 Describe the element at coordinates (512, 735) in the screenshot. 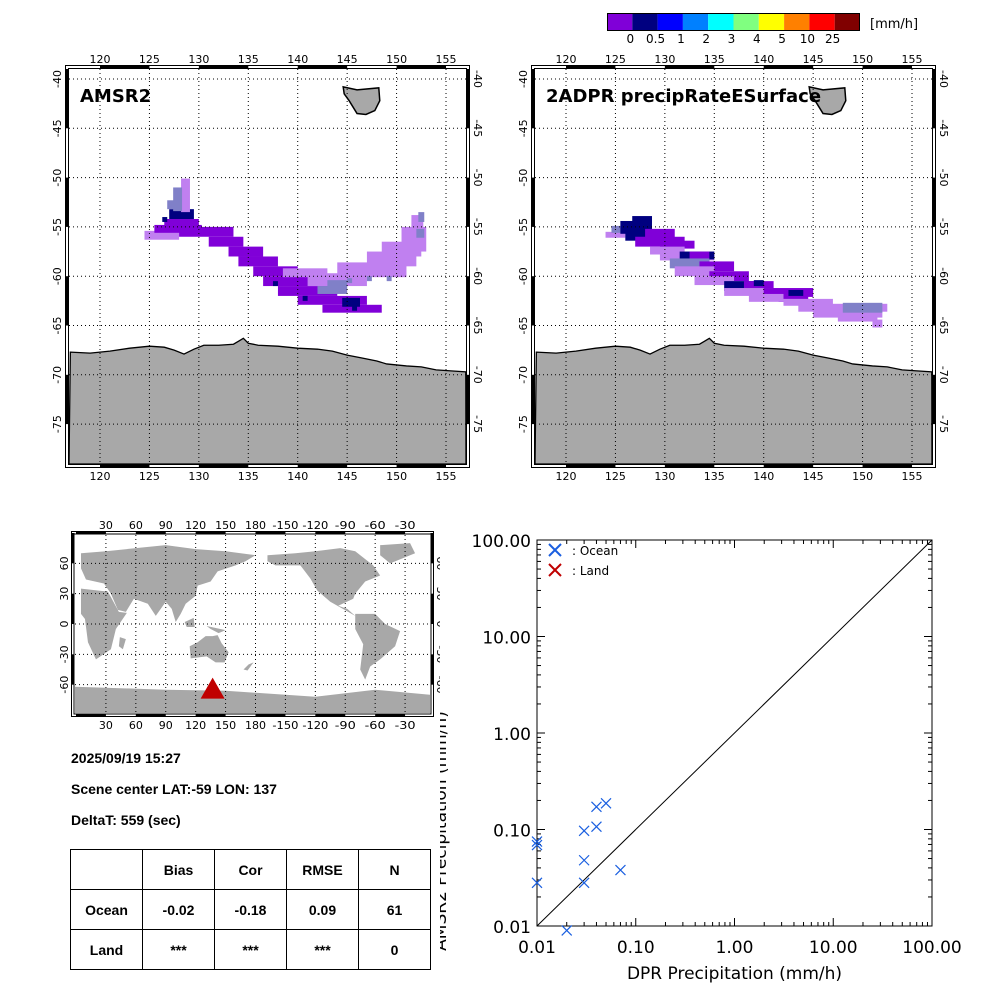

I see `y-tick-label: 1.00` at that location.